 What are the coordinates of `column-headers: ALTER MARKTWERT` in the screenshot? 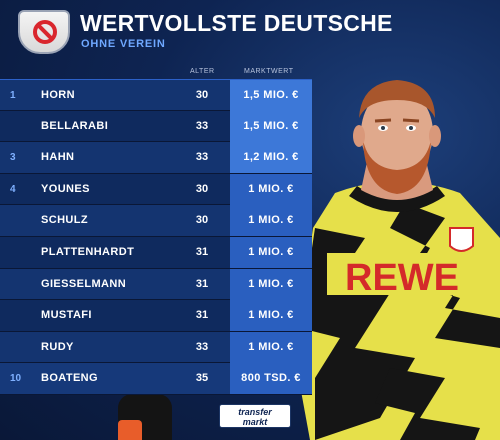 It's located at (156, 74).